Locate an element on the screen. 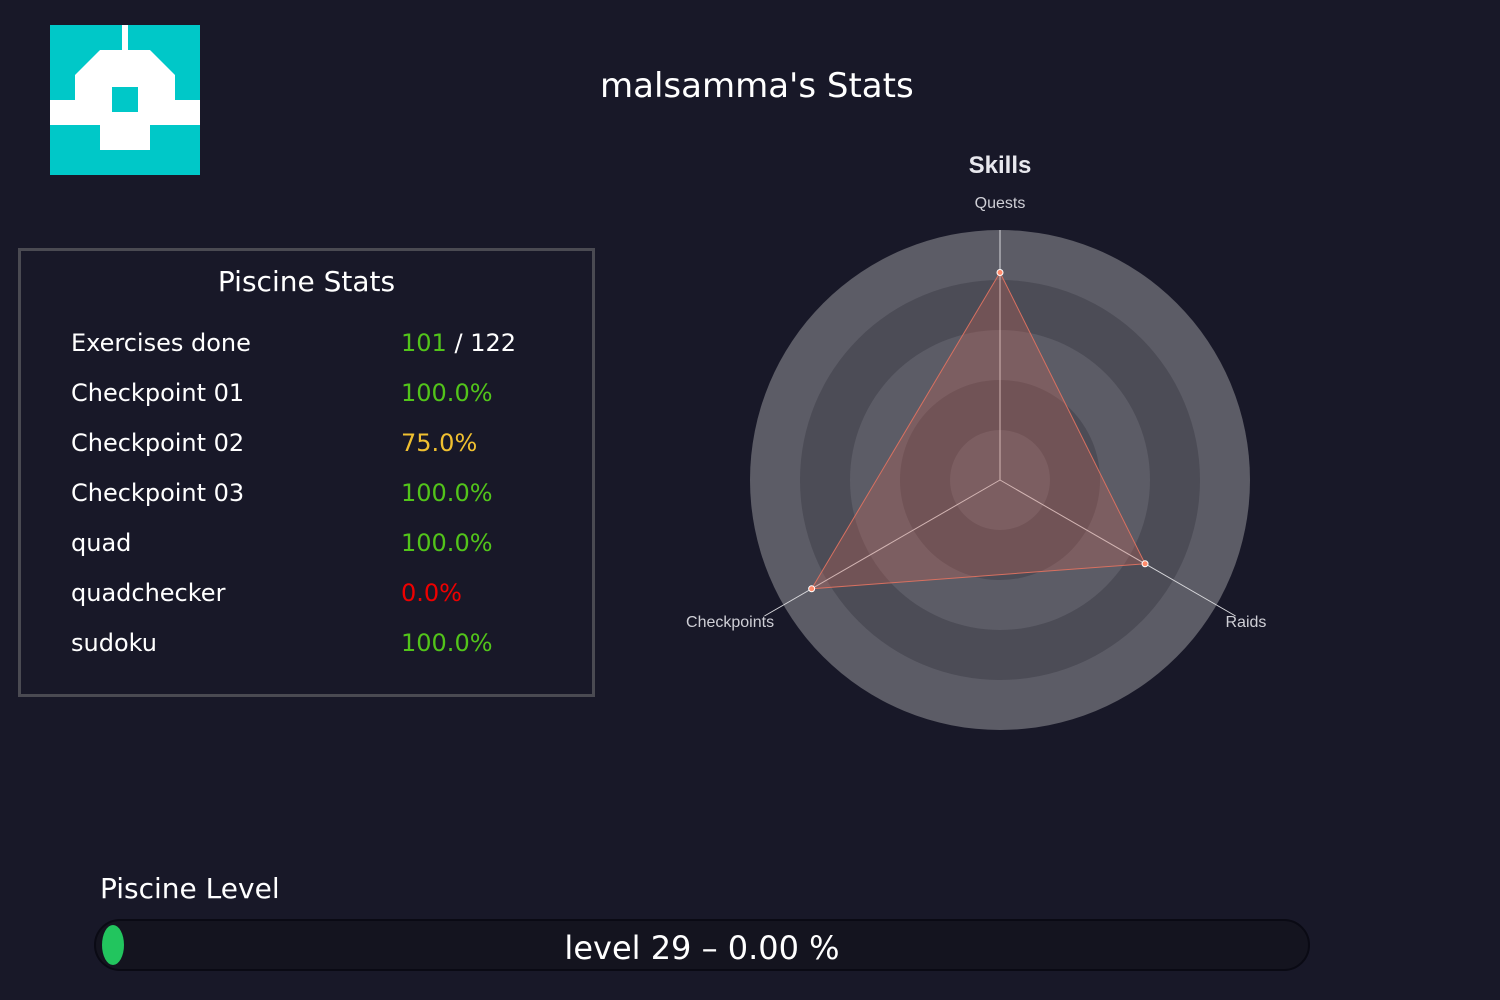 The image size is (1500, 1000). radar-axis-label: Quests is located at coordinates (1000, 203).